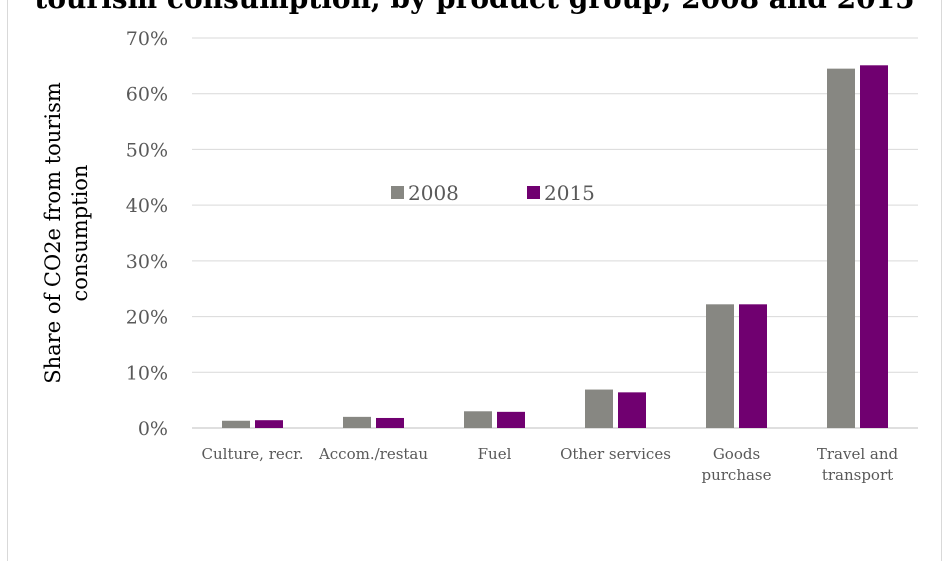 The width and height of the screenshot is (949, 561). Describe the element at coordinates (147, 373) in the screenshot. I see `y-tick-label: 10%` at that location.